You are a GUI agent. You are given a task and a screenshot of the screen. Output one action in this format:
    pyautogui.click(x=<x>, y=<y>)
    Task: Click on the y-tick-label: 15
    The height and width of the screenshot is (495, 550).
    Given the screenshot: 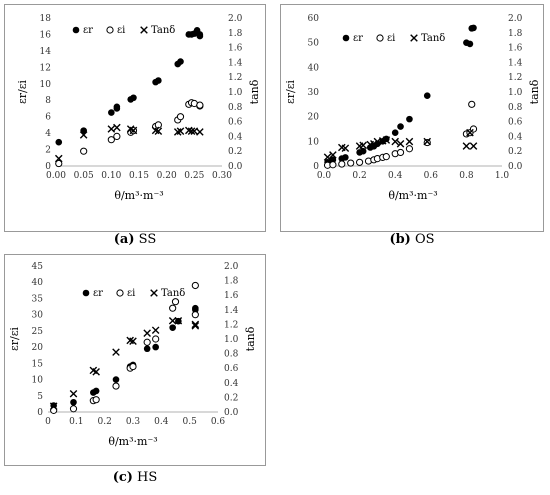 What is the action you would take?
    pyautogui.click(x=38, y=364)
    